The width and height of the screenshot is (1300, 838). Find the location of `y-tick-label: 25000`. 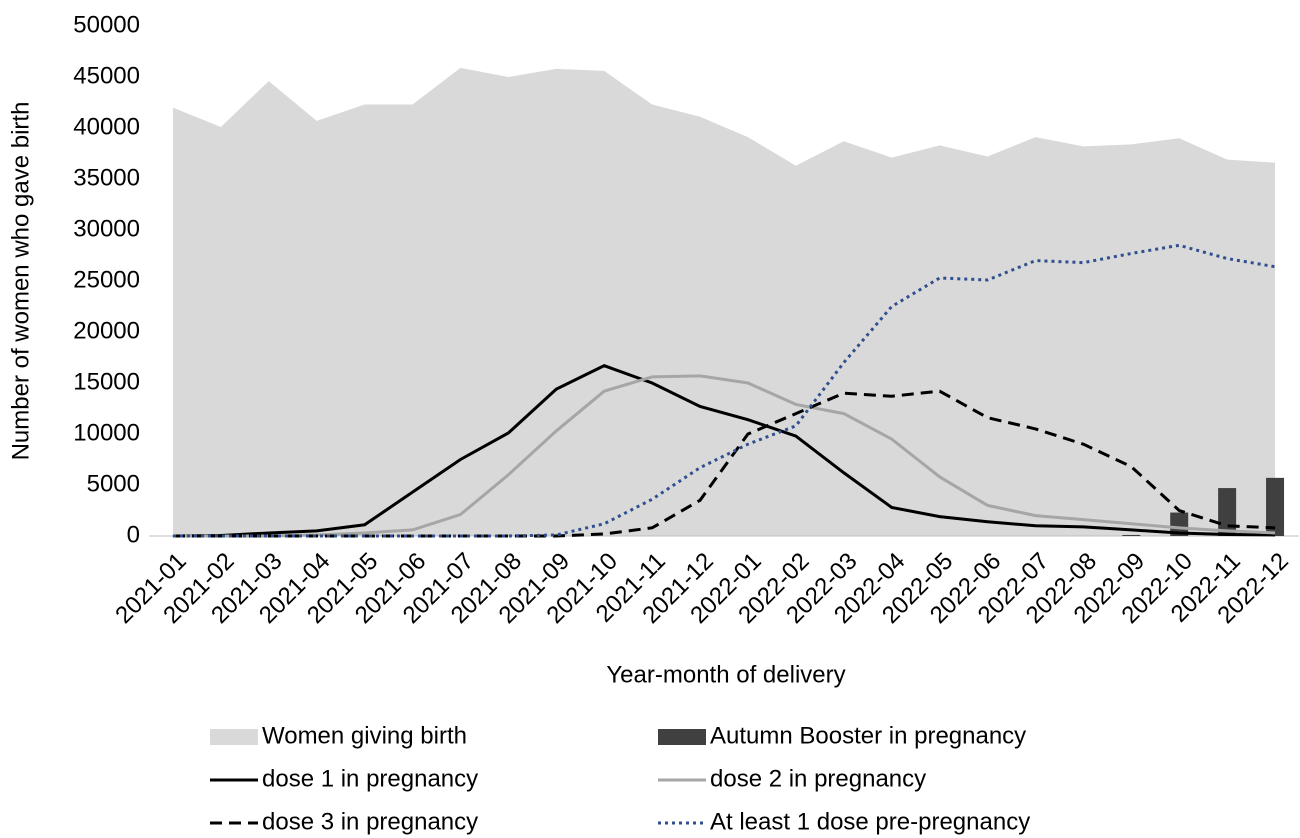

y-tick-label: 25000 is located at coordinates (106, 279).